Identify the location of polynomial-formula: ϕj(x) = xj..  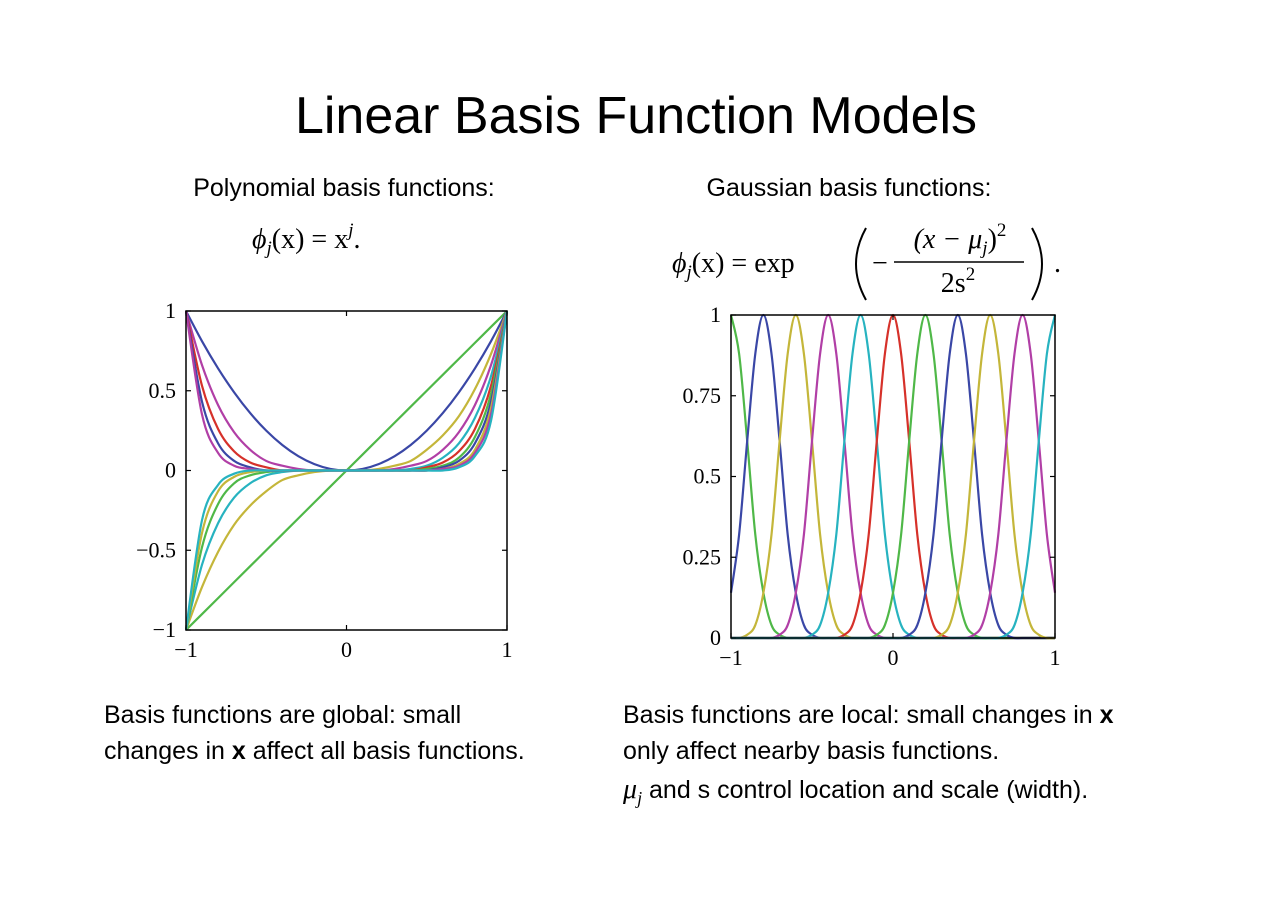
(306, 239).